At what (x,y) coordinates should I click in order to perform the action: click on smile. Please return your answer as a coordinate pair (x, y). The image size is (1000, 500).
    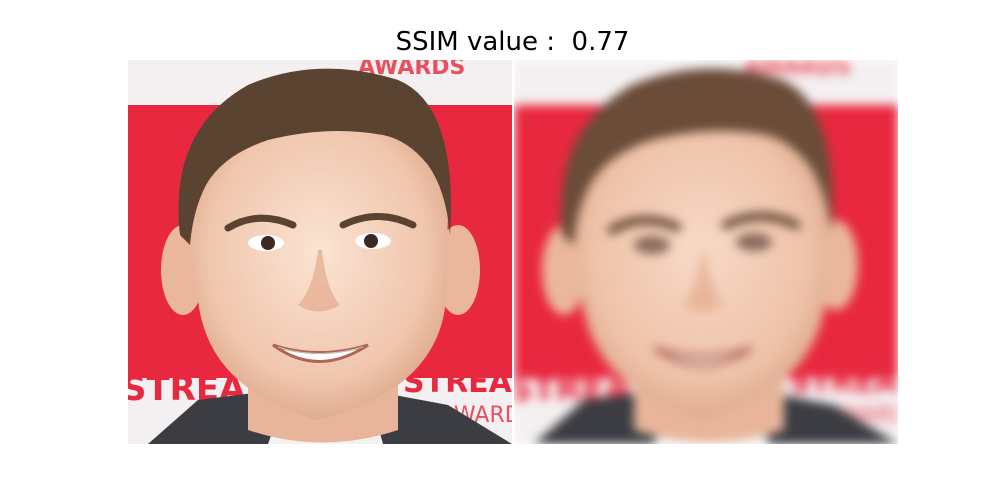
    Looking at the image, I should click on (703, 356).